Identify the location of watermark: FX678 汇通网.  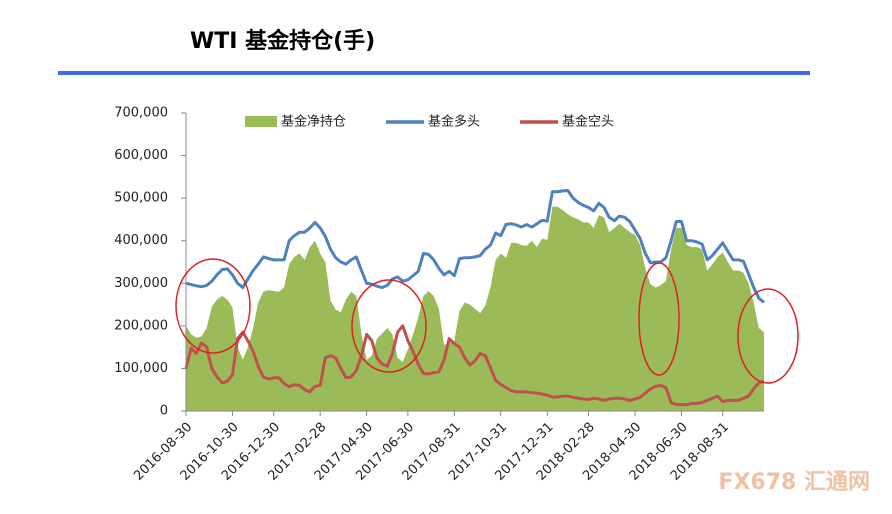
(794, 482).